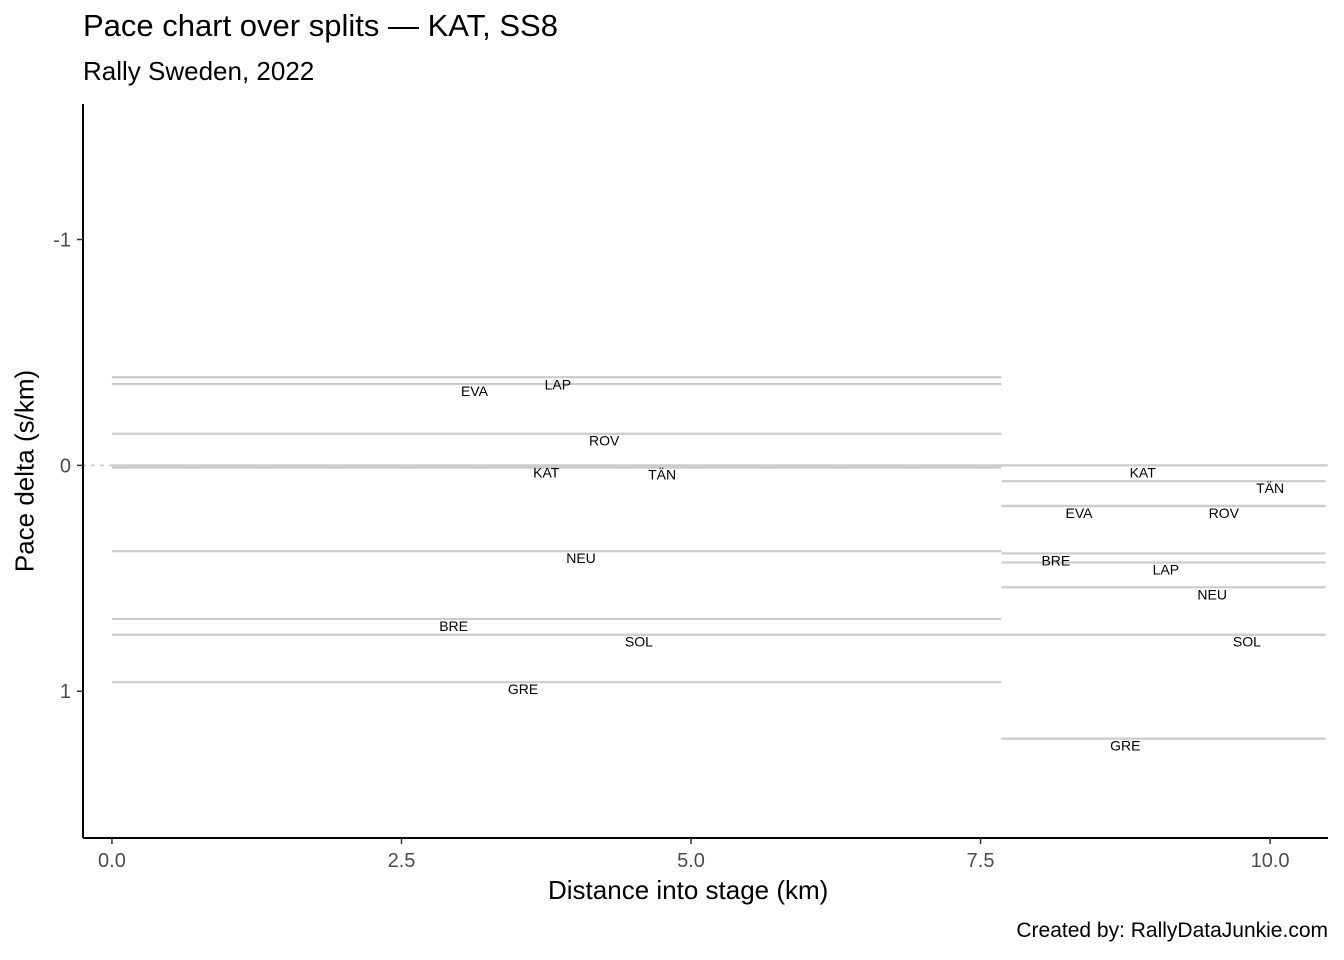 This screenshot has height=960, width=1344. What do you see at coordinates (475, 391) in the screenshot?
I see `driver-label-eva-split-1: EVA` at bounding box center [475, 391].